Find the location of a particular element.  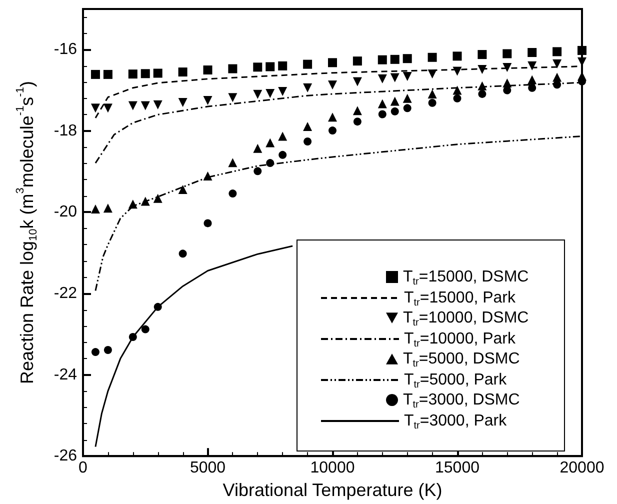

x-tick-label: 15000 is located at coordinates (457, 468).